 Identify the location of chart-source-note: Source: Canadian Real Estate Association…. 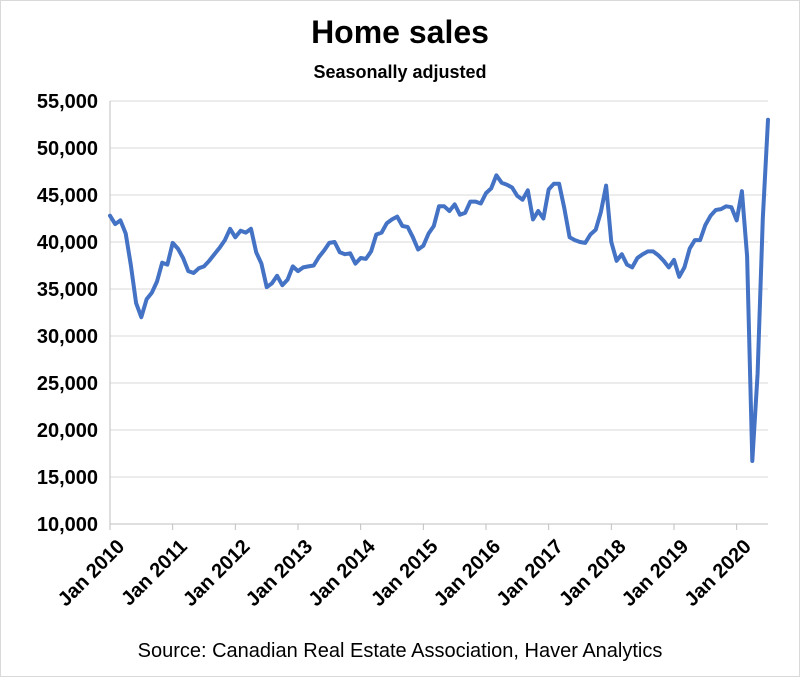
(400, 651).